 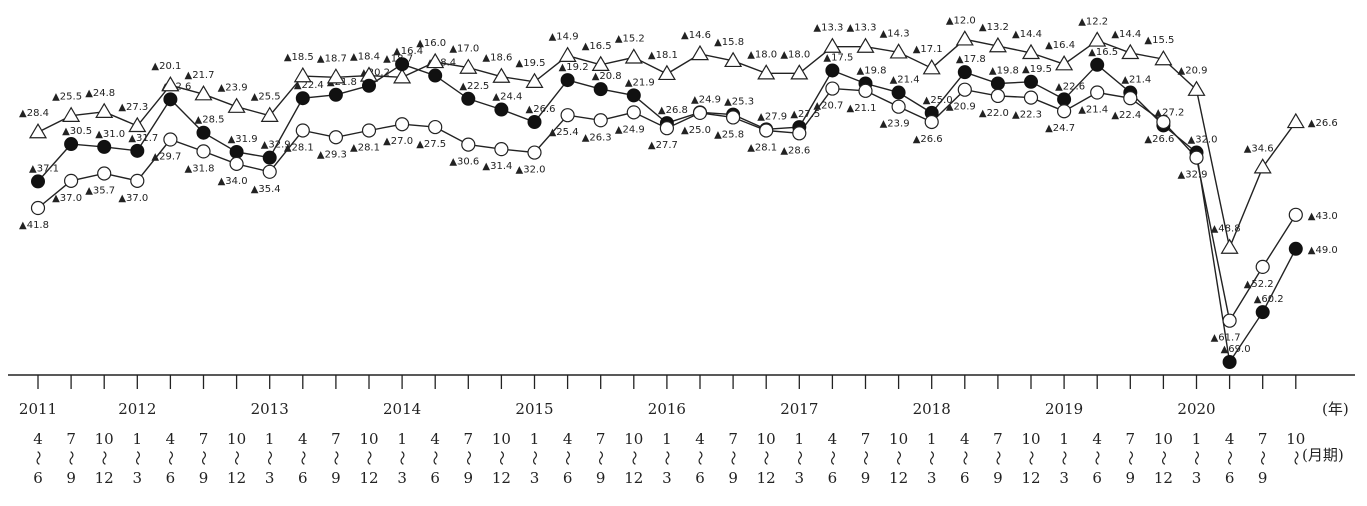 I want to click on data-label: ▲15.5, so click(x=1159, y=40).